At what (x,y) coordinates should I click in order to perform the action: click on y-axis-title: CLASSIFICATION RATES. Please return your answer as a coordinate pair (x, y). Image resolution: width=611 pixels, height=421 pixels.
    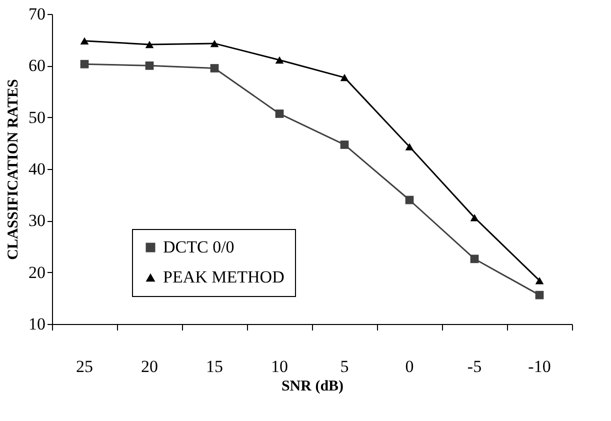
    Looking at the image, I should click on (14, 169).